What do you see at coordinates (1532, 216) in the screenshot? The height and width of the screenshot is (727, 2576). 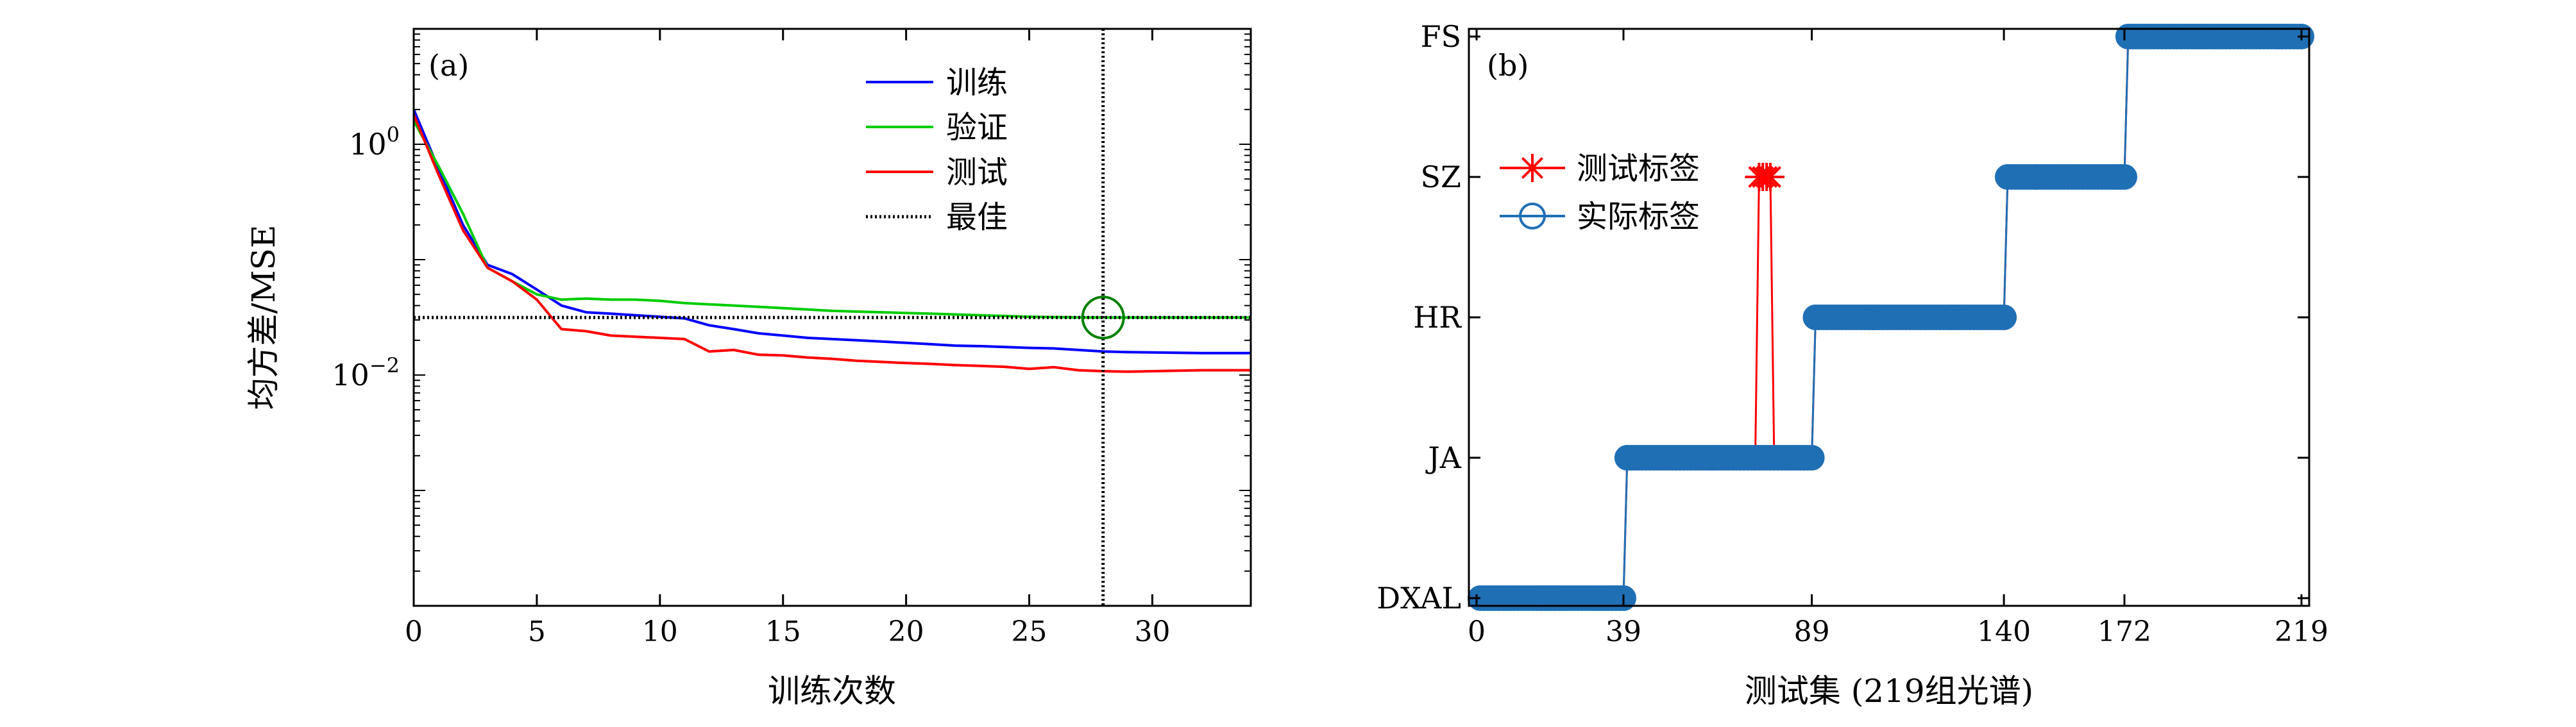 I see `legend-circle-icon` at bounding box center [1532, 216].